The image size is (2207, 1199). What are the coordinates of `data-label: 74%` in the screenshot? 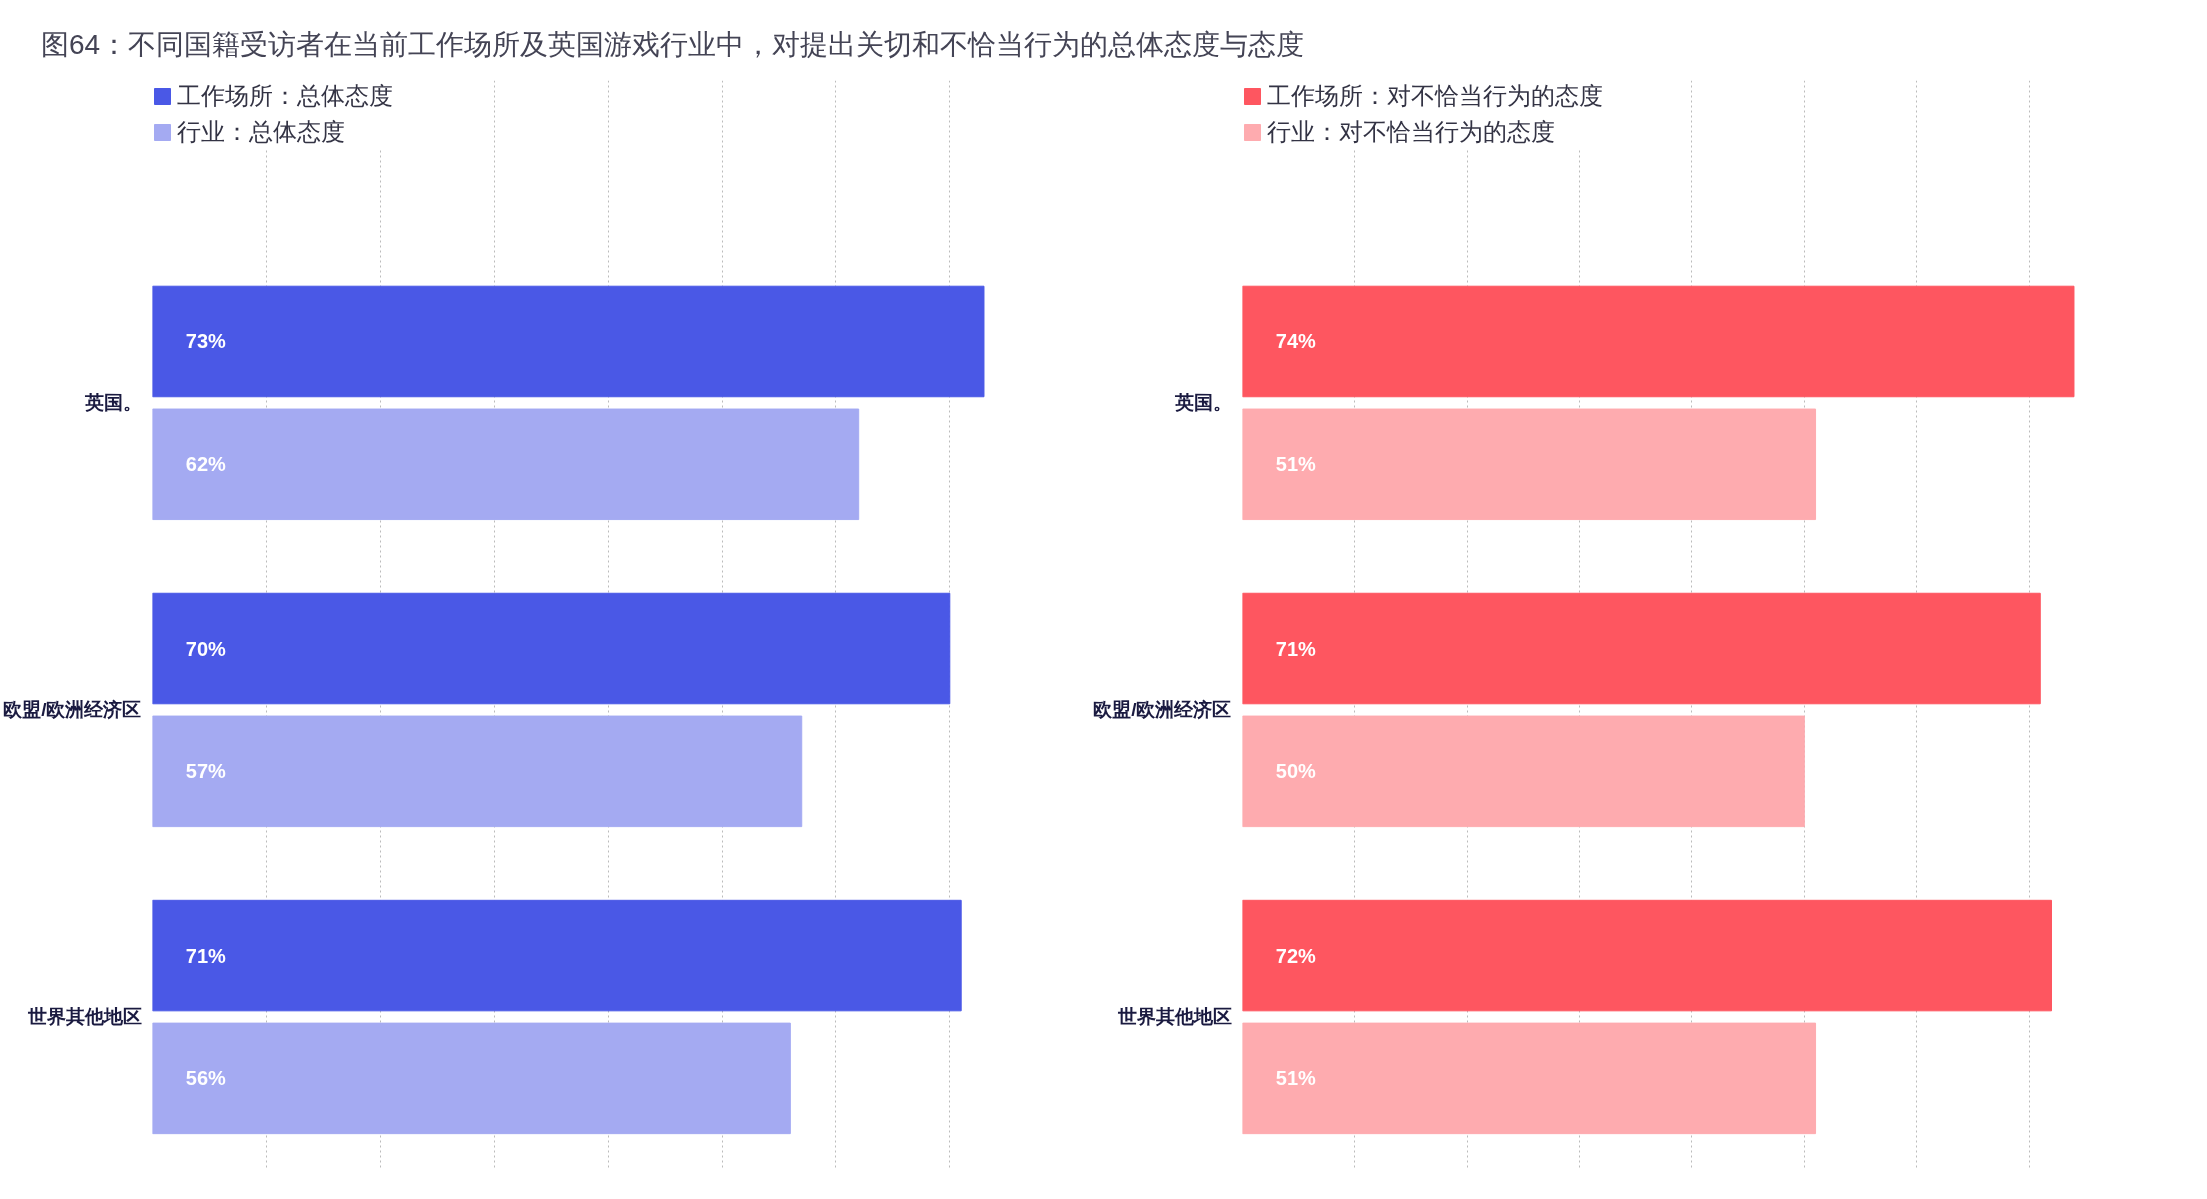 It's located at (1296, 341).